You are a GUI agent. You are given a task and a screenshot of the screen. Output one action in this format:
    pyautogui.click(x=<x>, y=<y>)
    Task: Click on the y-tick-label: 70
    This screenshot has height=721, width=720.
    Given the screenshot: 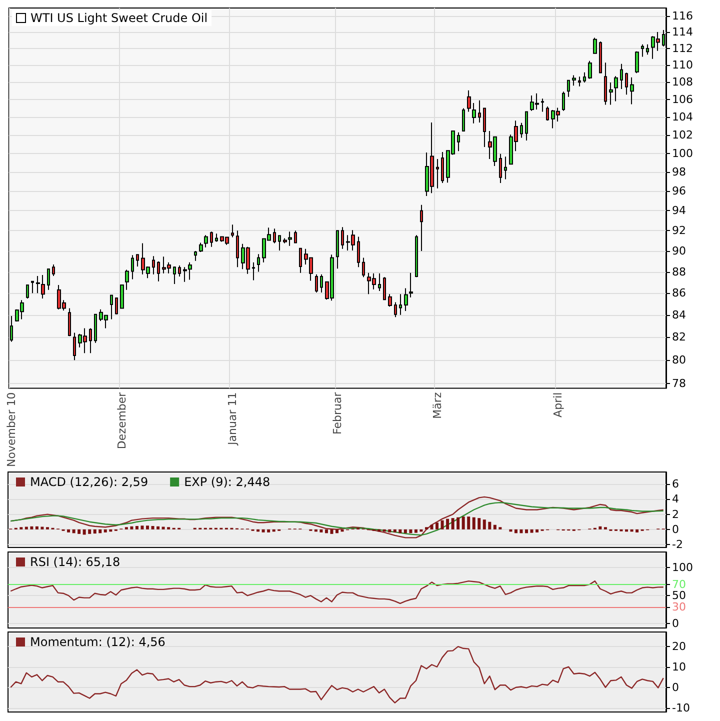 What is the action you would take?
    pyautogui.click(x=679, y=584)
    